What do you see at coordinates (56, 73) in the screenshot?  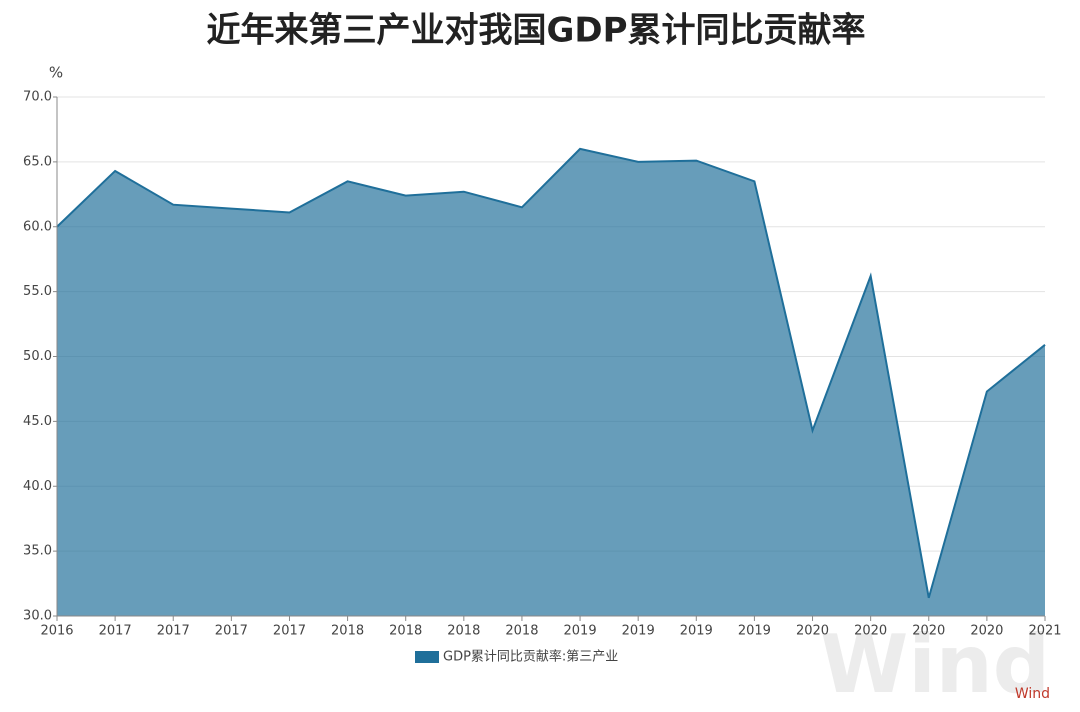 I see `y-unit: %` at bounding box center [56, 73].